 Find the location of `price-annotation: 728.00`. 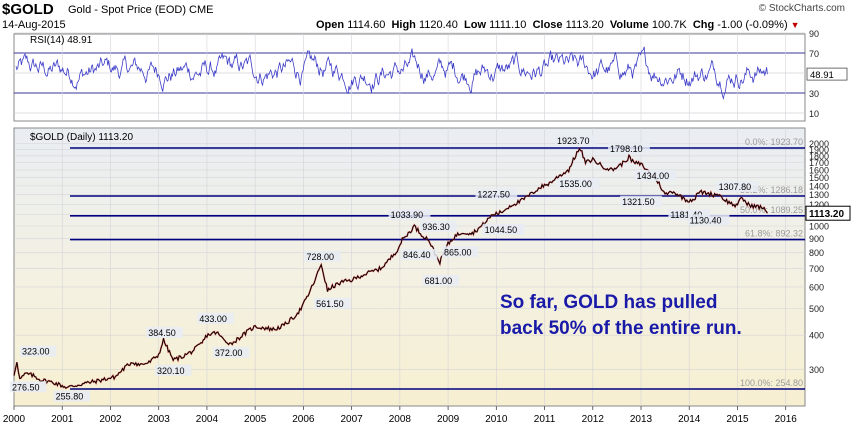

price-annotation: 728.00 is located at coordinates (320, 257).